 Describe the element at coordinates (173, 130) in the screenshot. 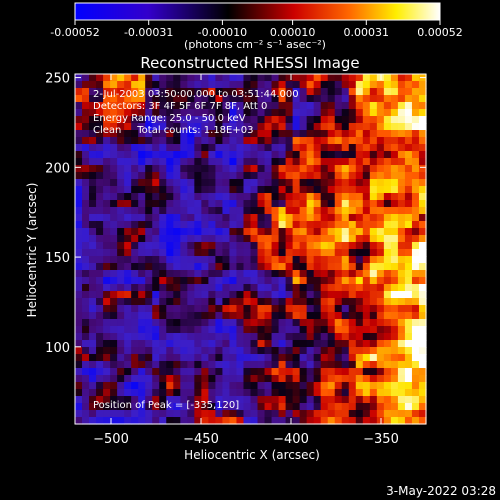

I see `counts-annotation: Clean Total counts: 1.18E+03` at that location.